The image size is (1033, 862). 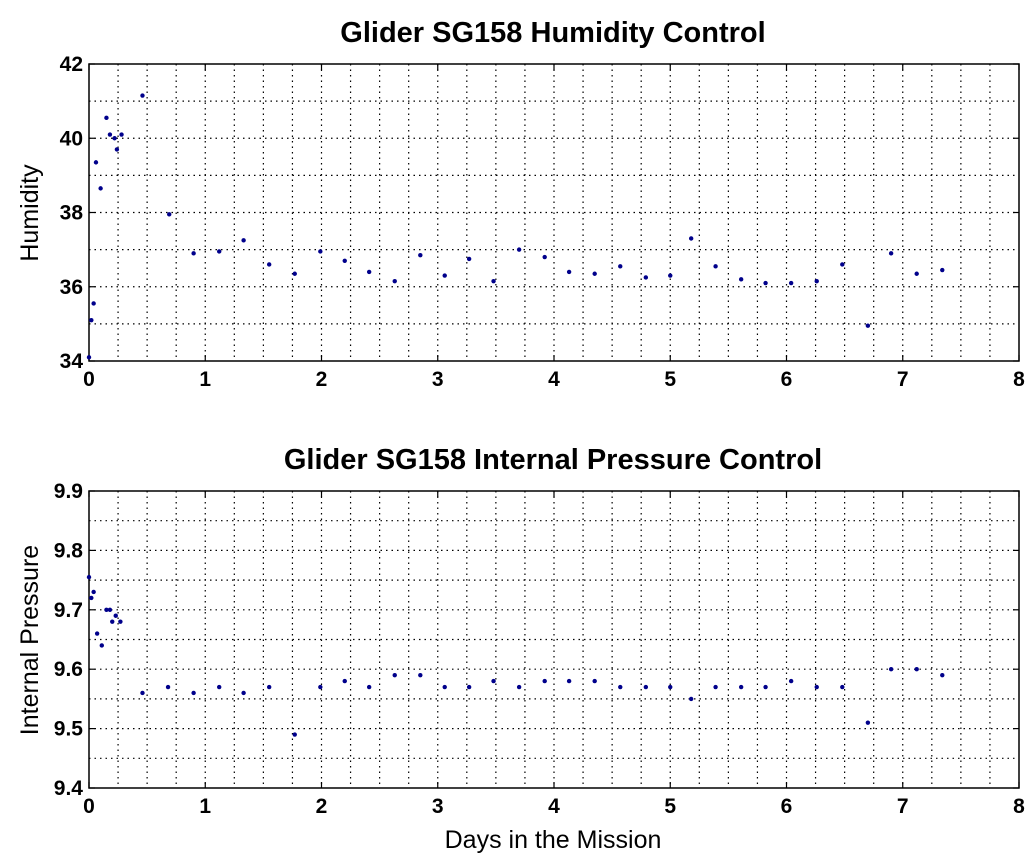 What do you see at coordinates (69, 788) in the screenshot?
I see `y-tick-label: 9.4` at bounding box center [69, 788].